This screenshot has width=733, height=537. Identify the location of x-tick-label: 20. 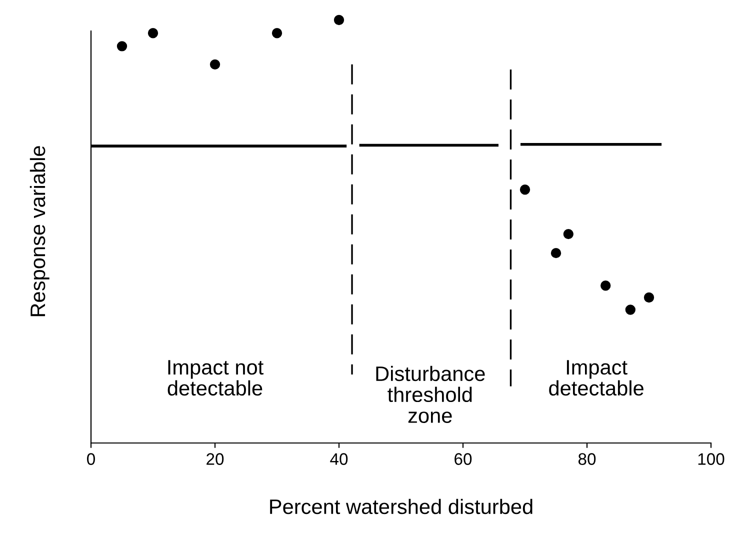
(215, 459).